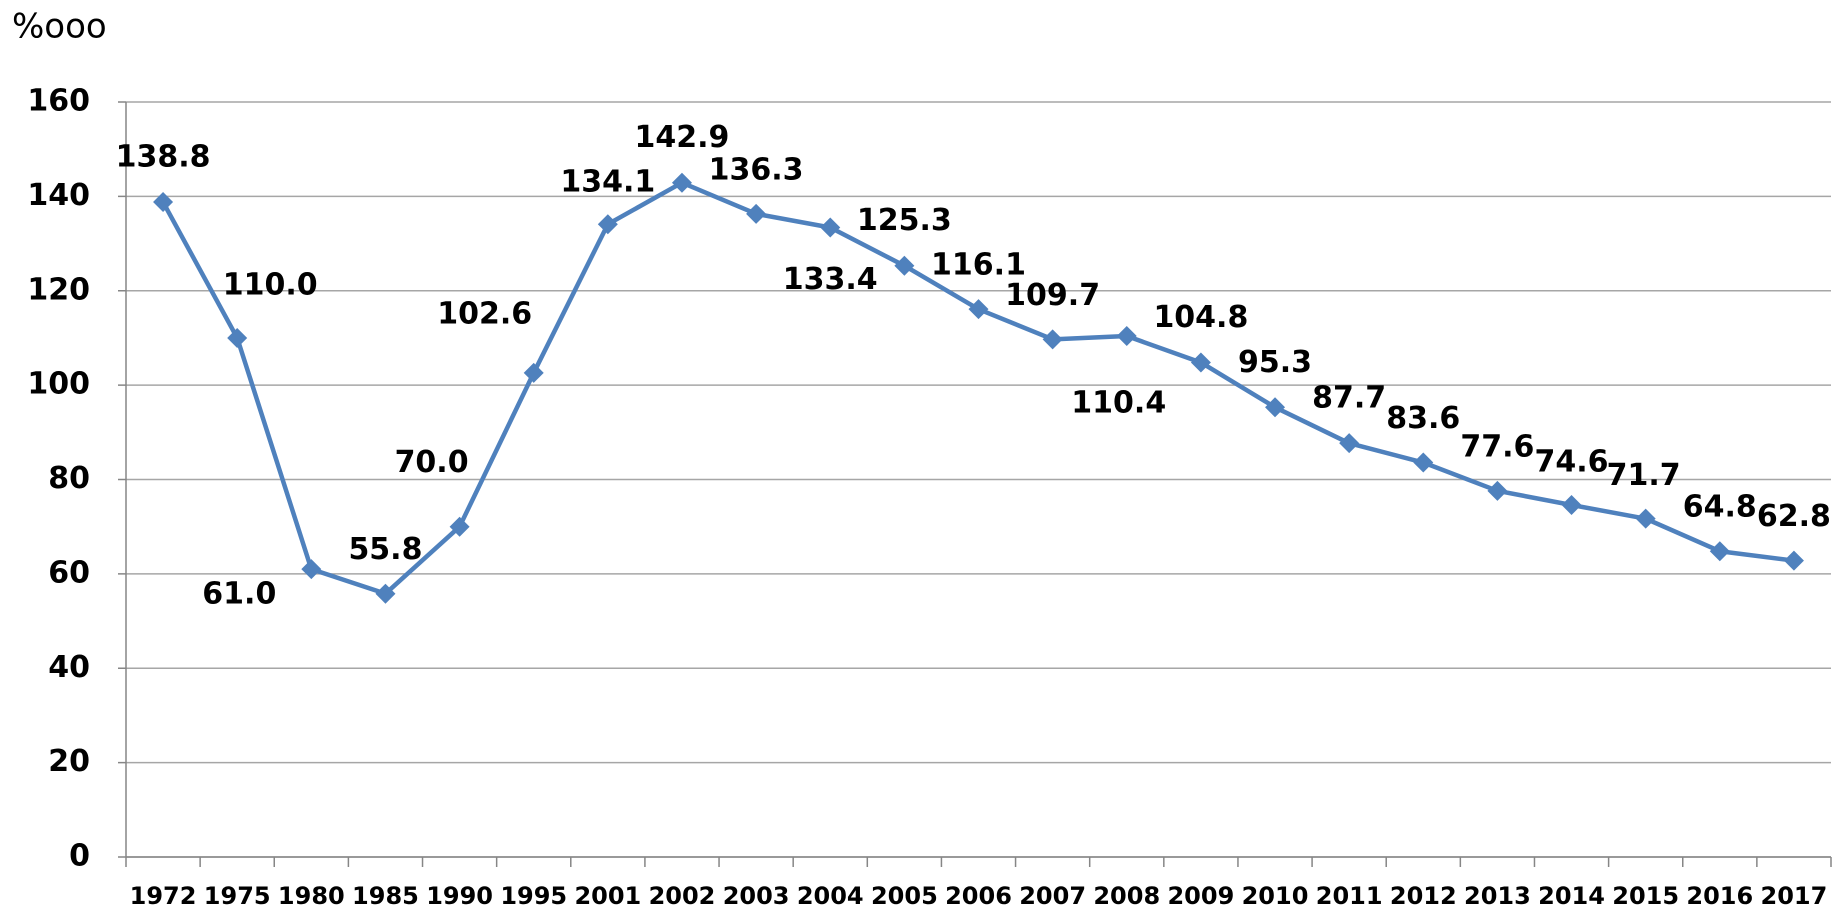 Image resolution: width=1835 pixels, height=909 pixels. What do you see at coordinates (311, 895) in the screenshot?
I see `x-tick-label: 1980` at bounding box center [311, 895].